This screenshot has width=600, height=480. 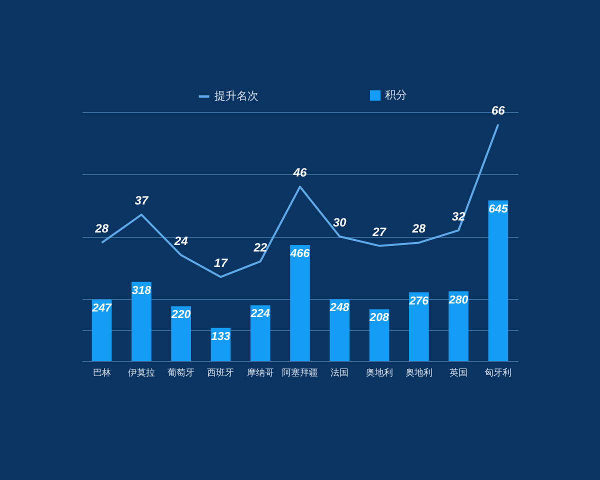 I want to click on data-label: 46, so click(x=299, y=173).